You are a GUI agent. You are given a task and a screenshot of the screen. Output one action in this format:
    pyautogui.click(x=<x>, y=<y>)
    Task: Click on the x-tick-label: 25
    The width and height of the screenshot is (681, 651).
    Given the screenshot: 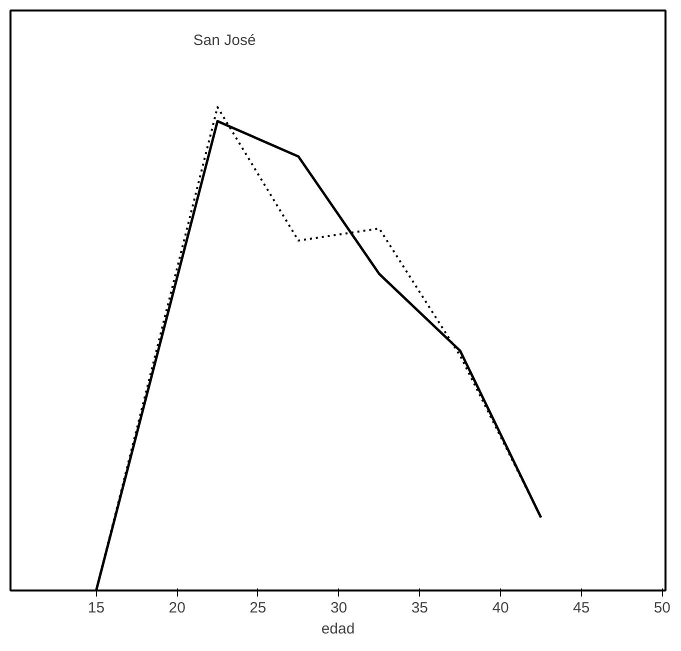 What is the action you would take?
    pyautogui.click(x=258, y=608)
    